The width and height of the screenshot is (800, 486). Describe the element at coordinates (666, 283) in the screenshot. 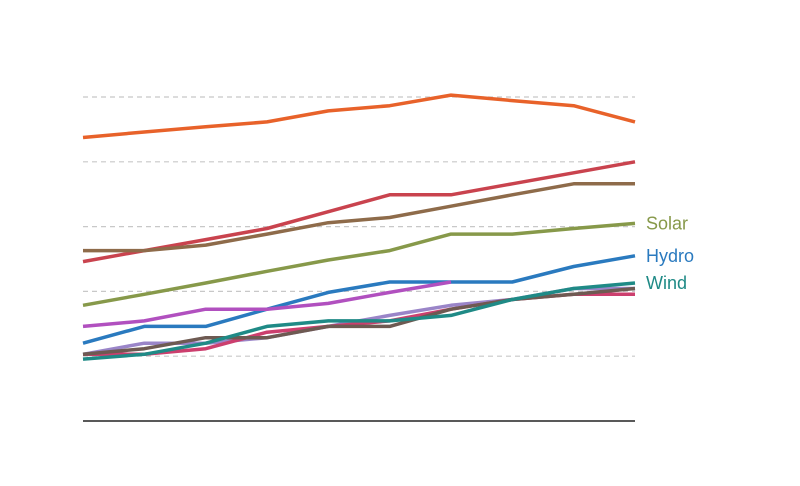

I see `series-label-wind: Wind` at that location.